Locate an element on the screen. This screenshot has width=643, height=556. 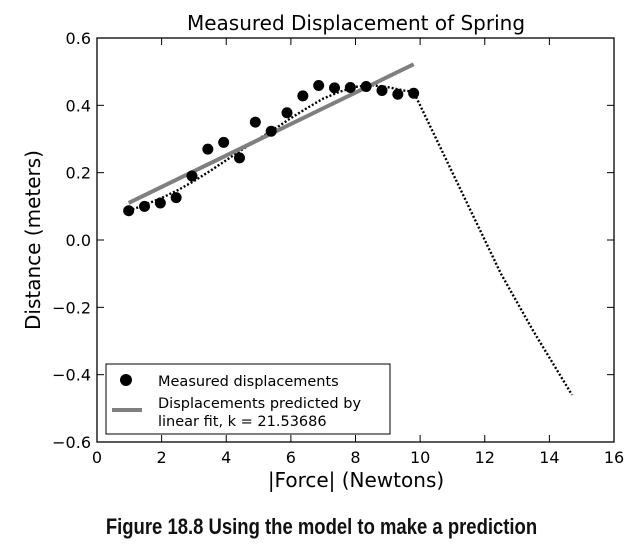
y-tick-label: 0.2 is located at coordinates (78, 173).